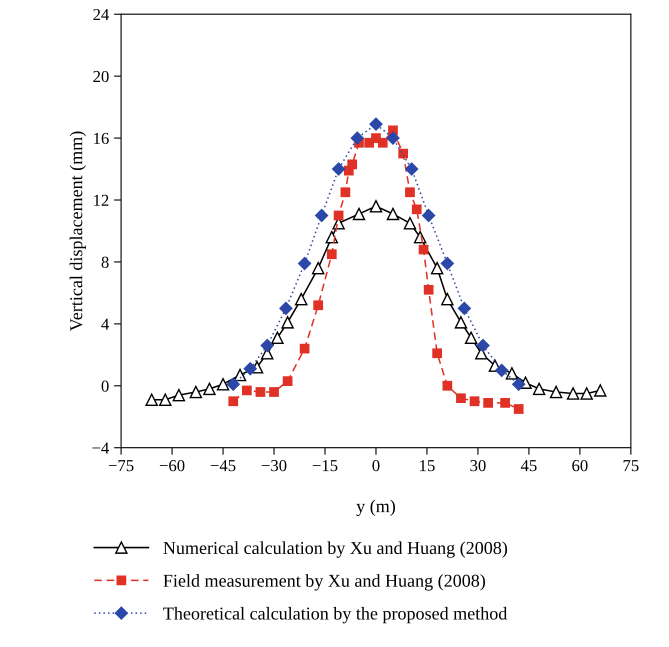 This screenshot has height=647, width=669. I want to click on x-tick-label: −30, so click(274, 466).